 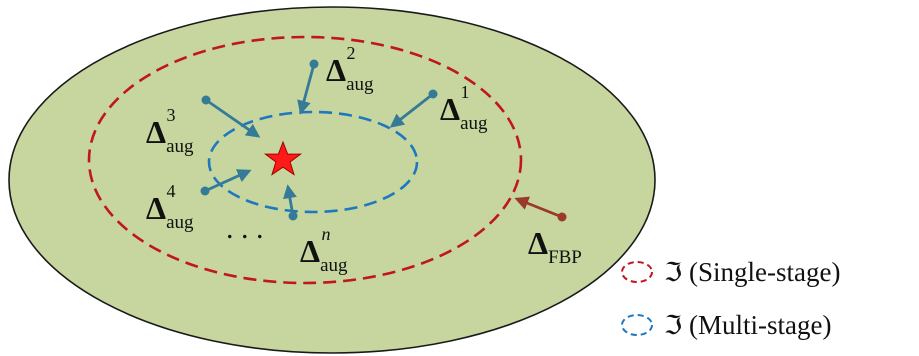 I want to click on legend-multi-symbol: ℑ, so click(x=673, y=326).